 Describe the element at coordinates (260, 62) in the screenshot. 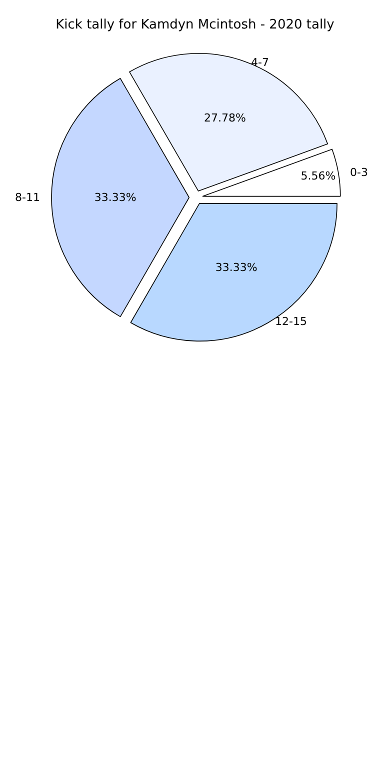

I see `slice-label: 4-7` at that location.